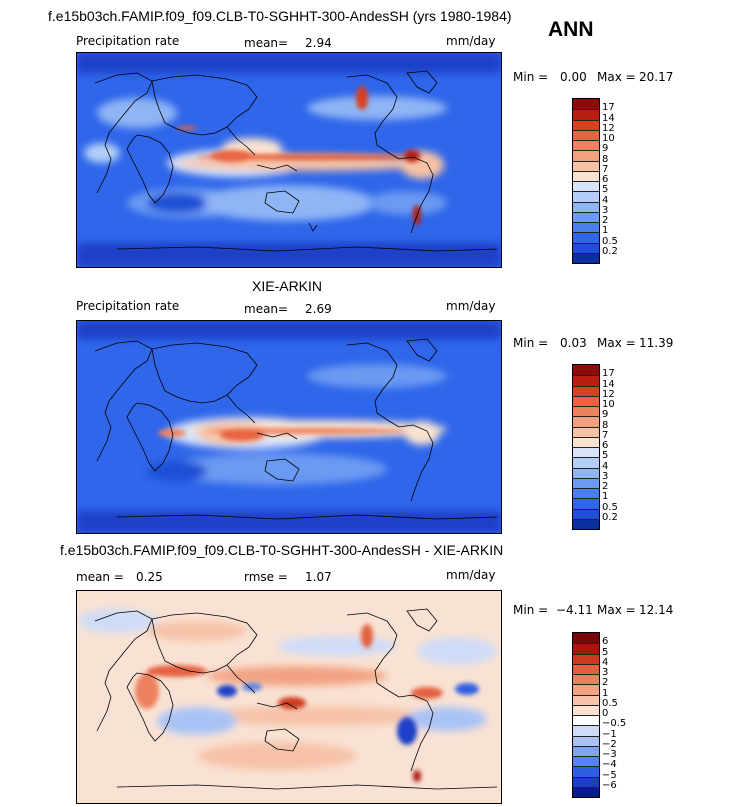  Describe the element at coordinates (656, 343) in the screenshot. I see `panel2-max-value: 11.39` at that location.